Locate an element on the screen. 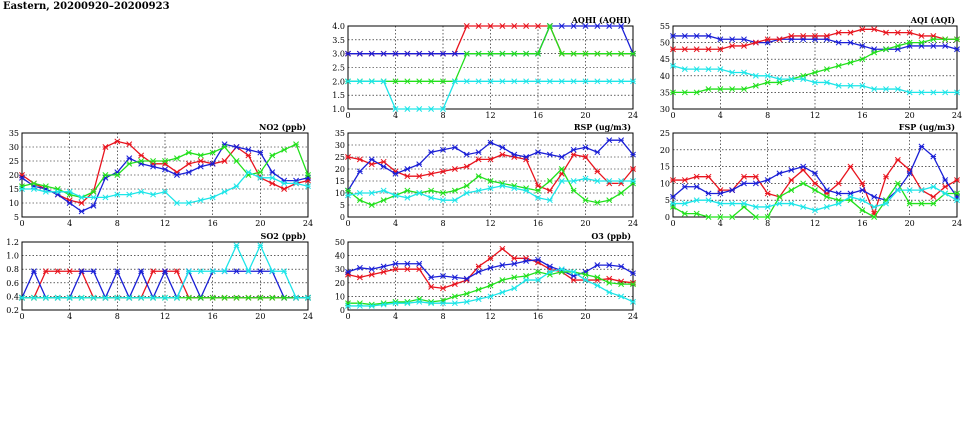  o3-xtick-label: 20 is located at coordinates (585, 316).